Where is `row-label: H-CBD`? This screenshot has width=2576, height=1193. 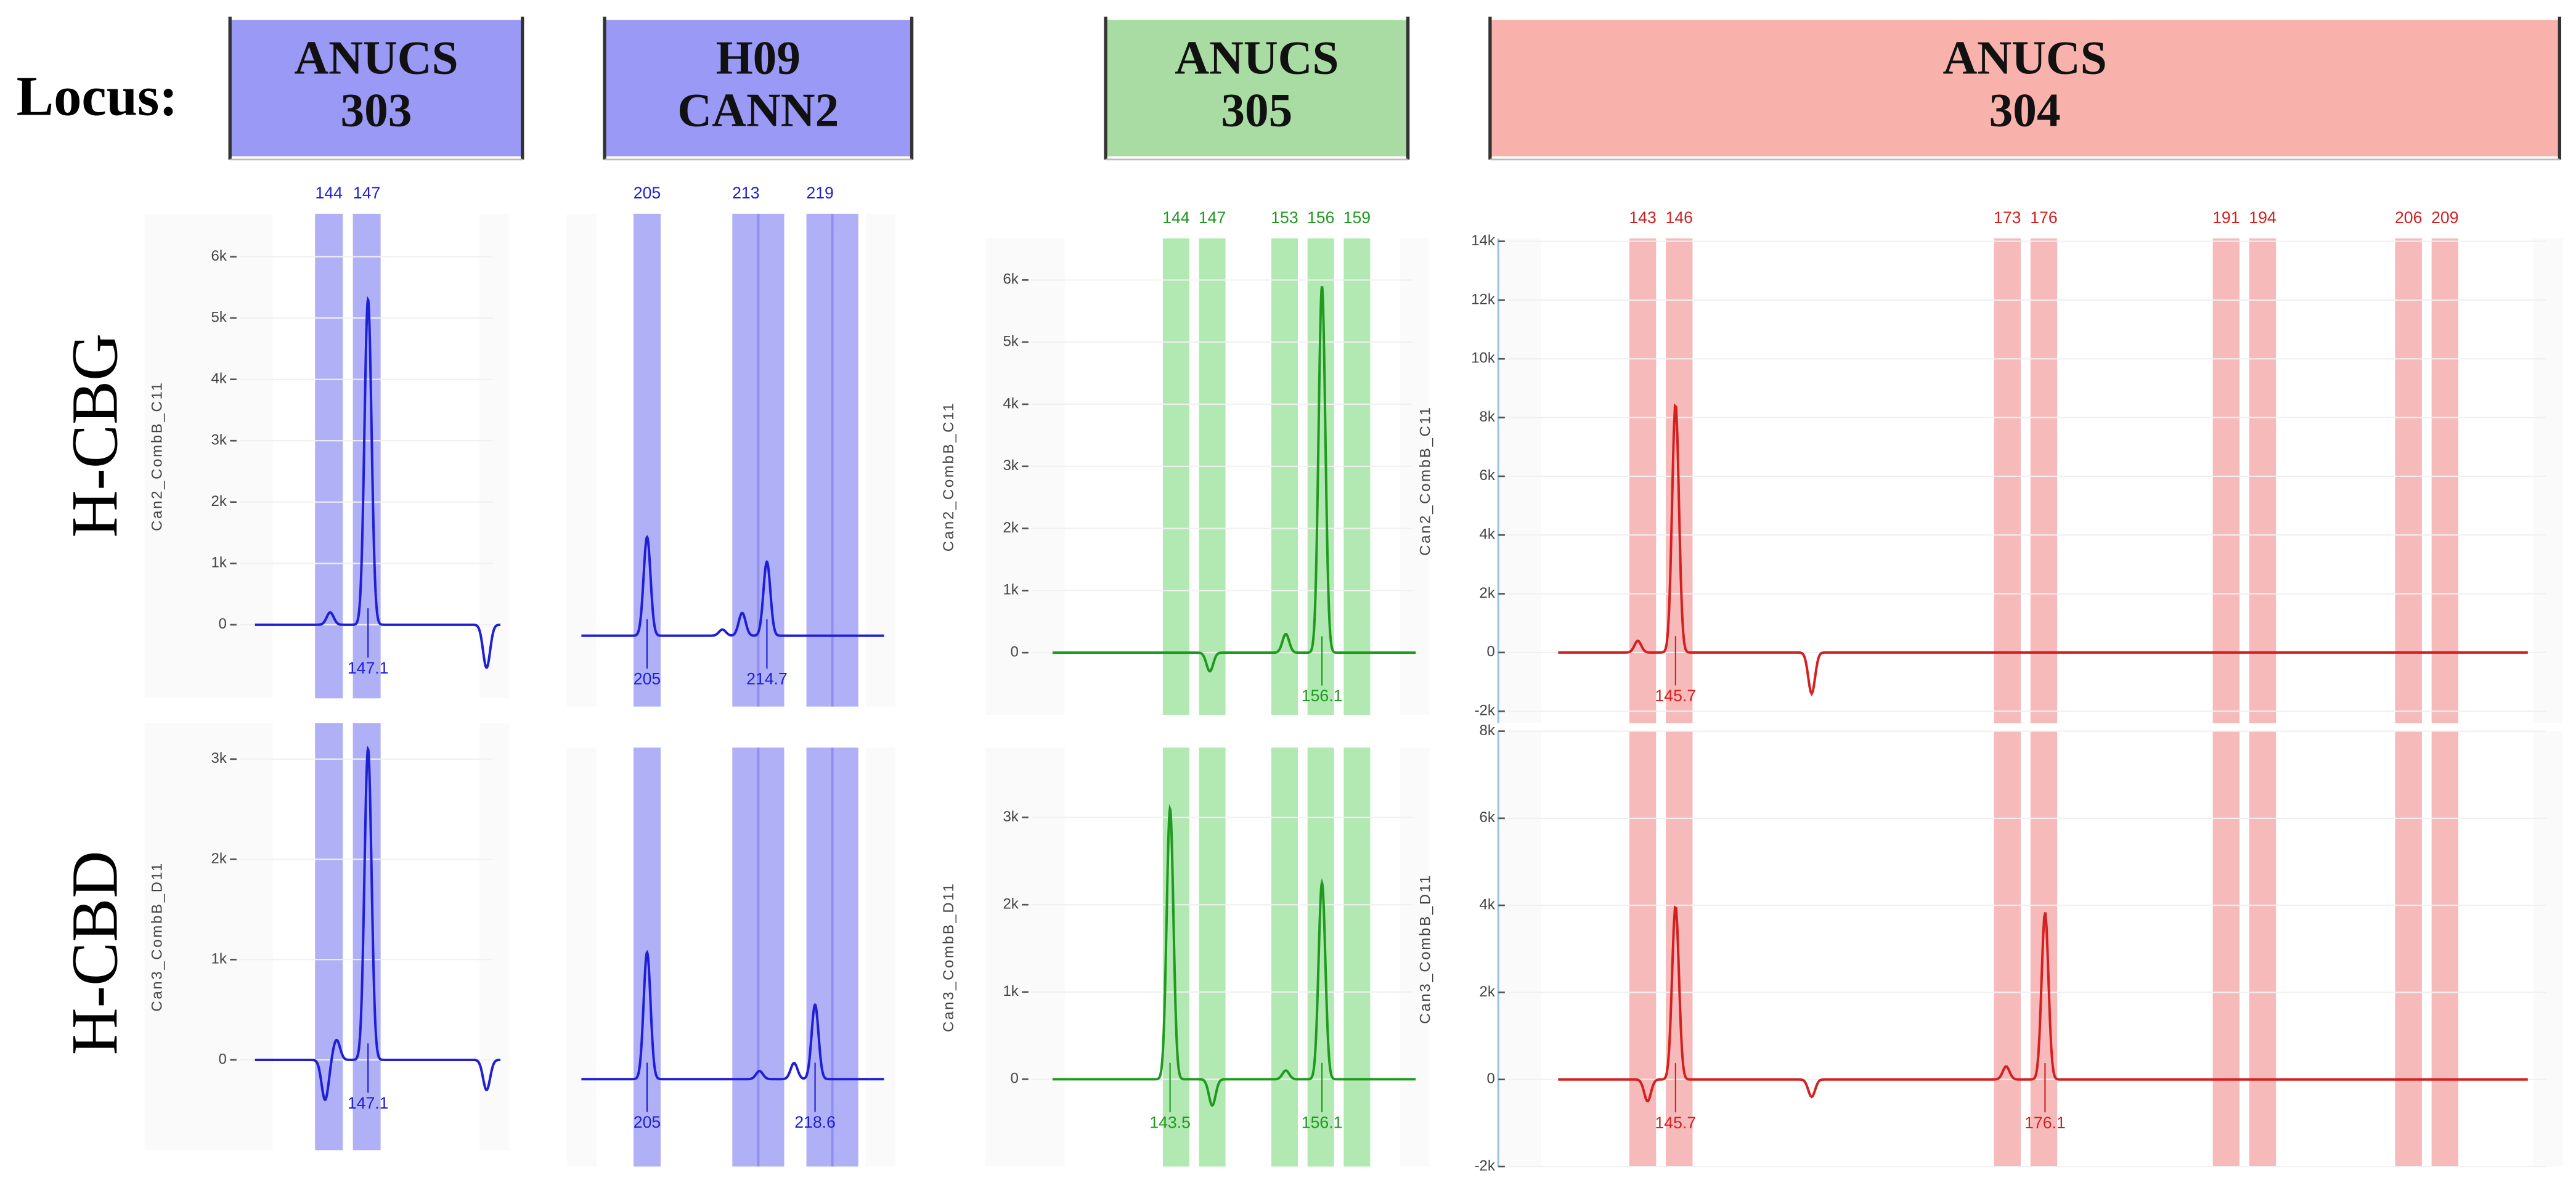
row-label: H-CBD is located at coordinates (95, 954).